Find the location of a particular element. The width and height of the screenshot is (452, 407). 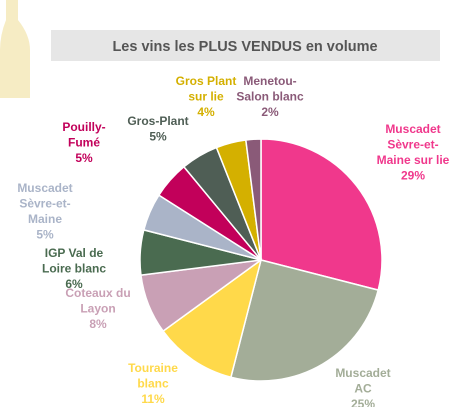

slice-label-line: AC is located at coordinates (363, 389).